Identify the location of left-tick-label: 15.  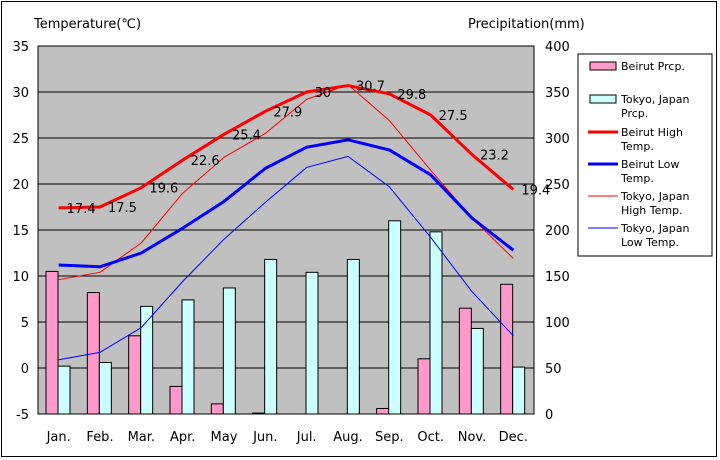
(20, 231).